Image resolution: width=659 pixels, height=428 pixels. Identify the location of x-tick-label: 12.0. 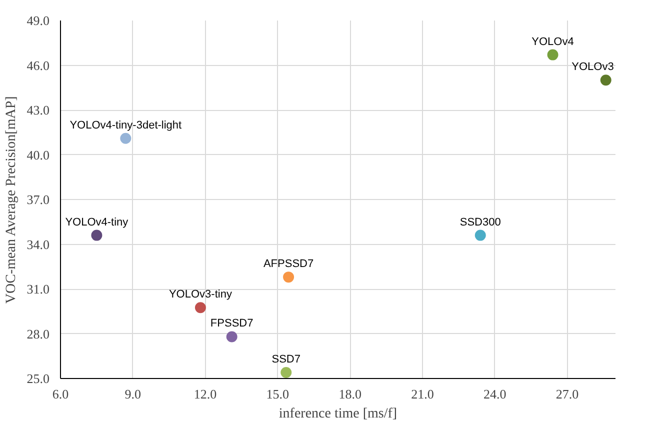
(205, 394).